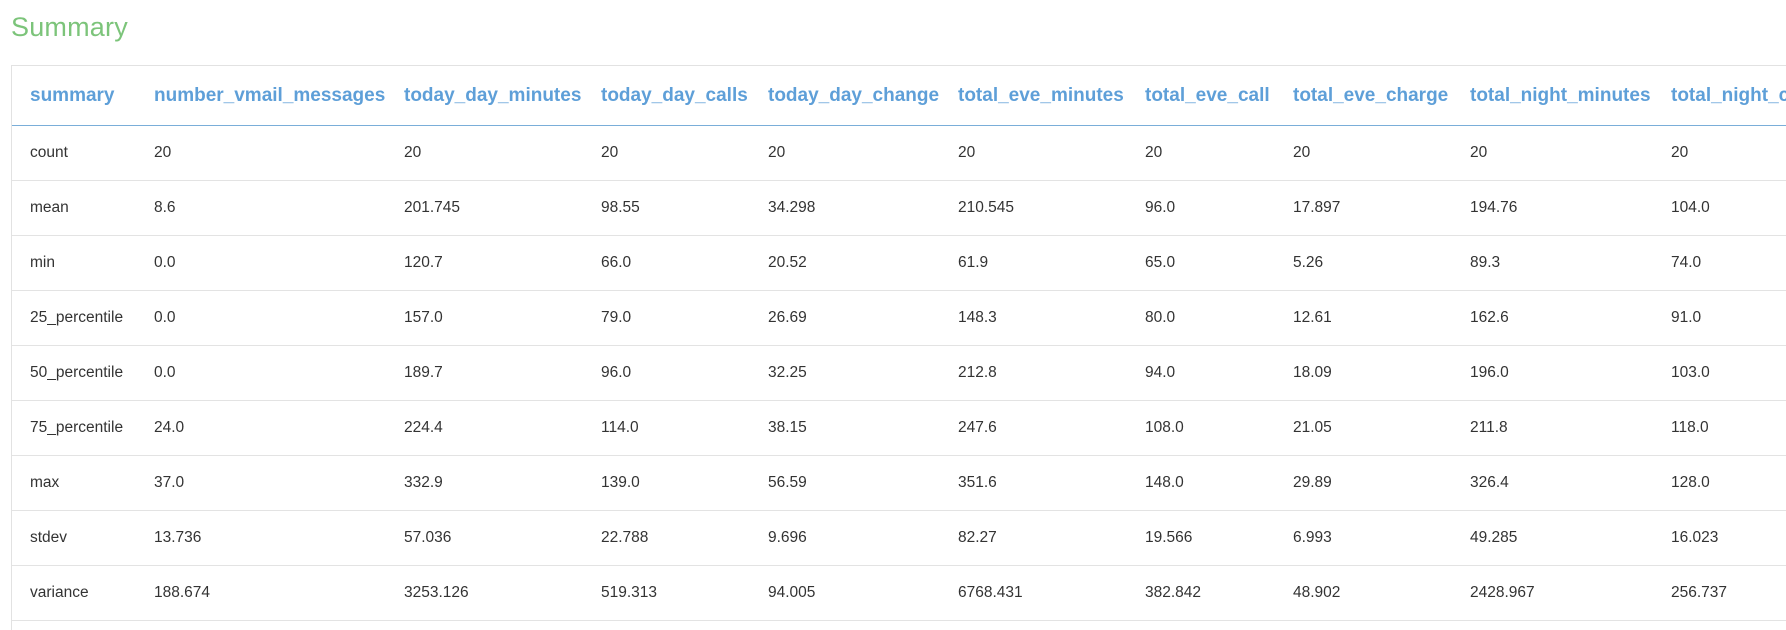  What do you see at coordinates (1502, 592) in the screenshot?
I see `table-cell: 2428.967` at bounding box center [1502, 592].